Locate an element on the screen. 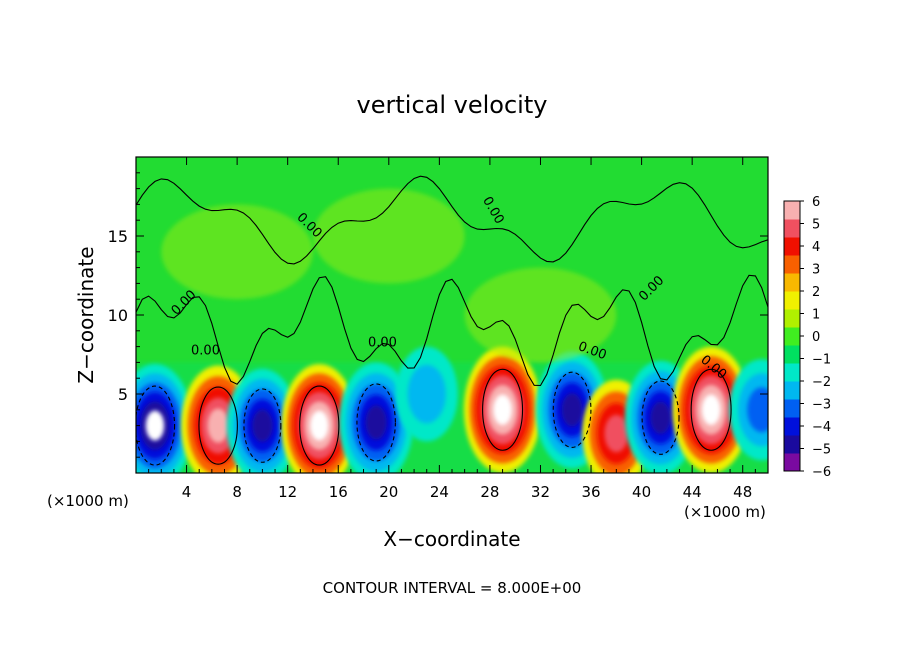 Image resolution: width=904 pixels, height=654 pixels. x-tick-label-44: 44 is located at coordinates (692, 492).